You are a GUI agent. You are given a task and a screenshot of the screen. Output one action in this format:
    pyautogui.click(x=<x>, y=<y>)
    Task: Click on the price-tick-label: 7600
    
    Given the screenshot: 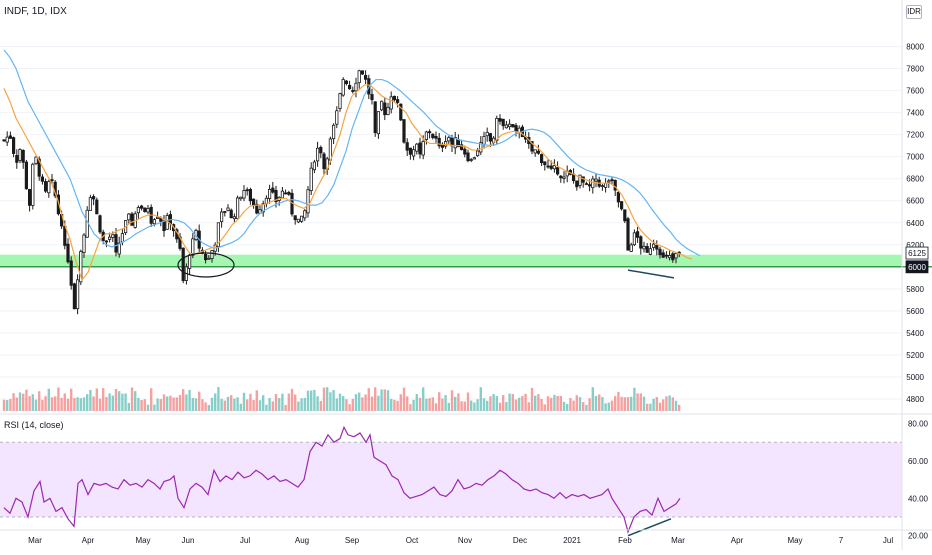 What is the action you would take?
    pyautogui.click(x=915, y=91)
    